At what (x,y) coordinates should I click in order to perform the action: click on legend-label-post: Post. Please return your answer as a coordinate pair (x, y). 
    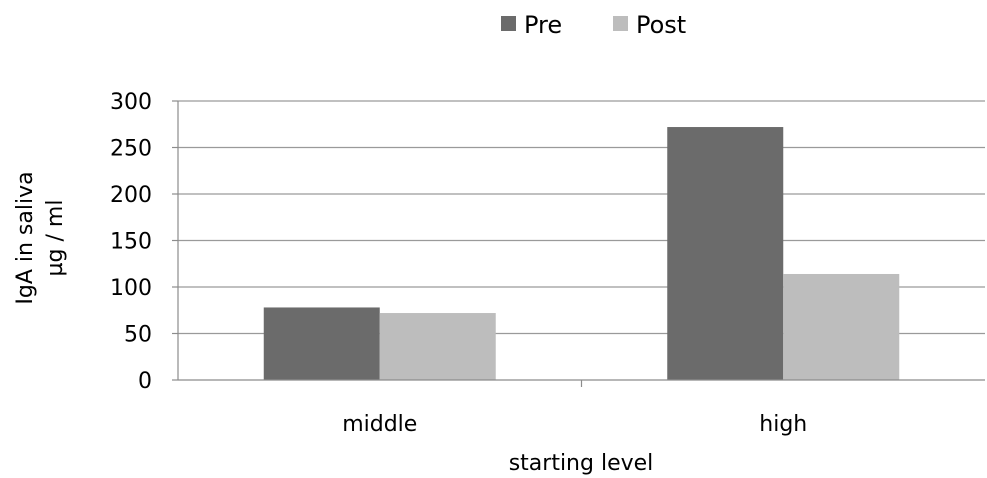
    Looking at the image, I should click on (661, 25).